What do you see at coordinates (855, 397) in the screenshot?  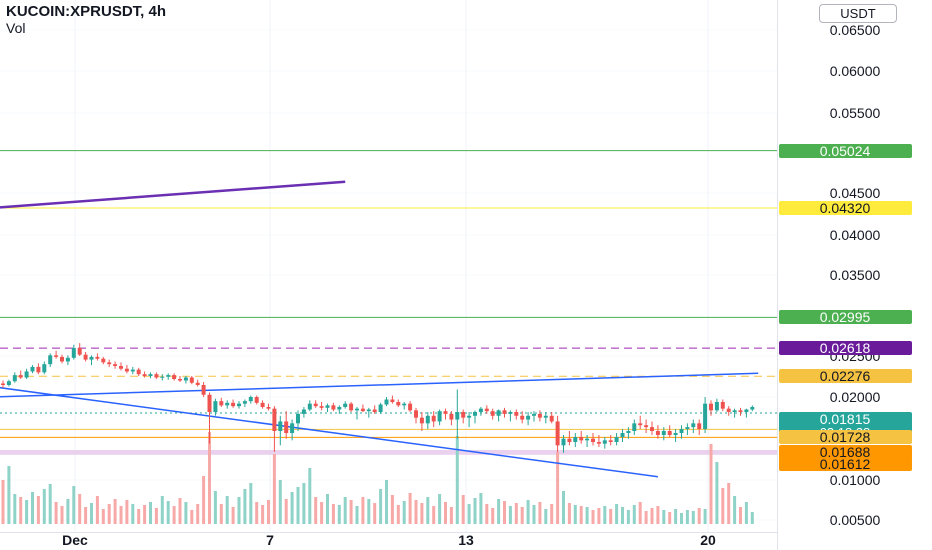 I see `price-tick-label: 0.02000` at bounding box center [855, 397].